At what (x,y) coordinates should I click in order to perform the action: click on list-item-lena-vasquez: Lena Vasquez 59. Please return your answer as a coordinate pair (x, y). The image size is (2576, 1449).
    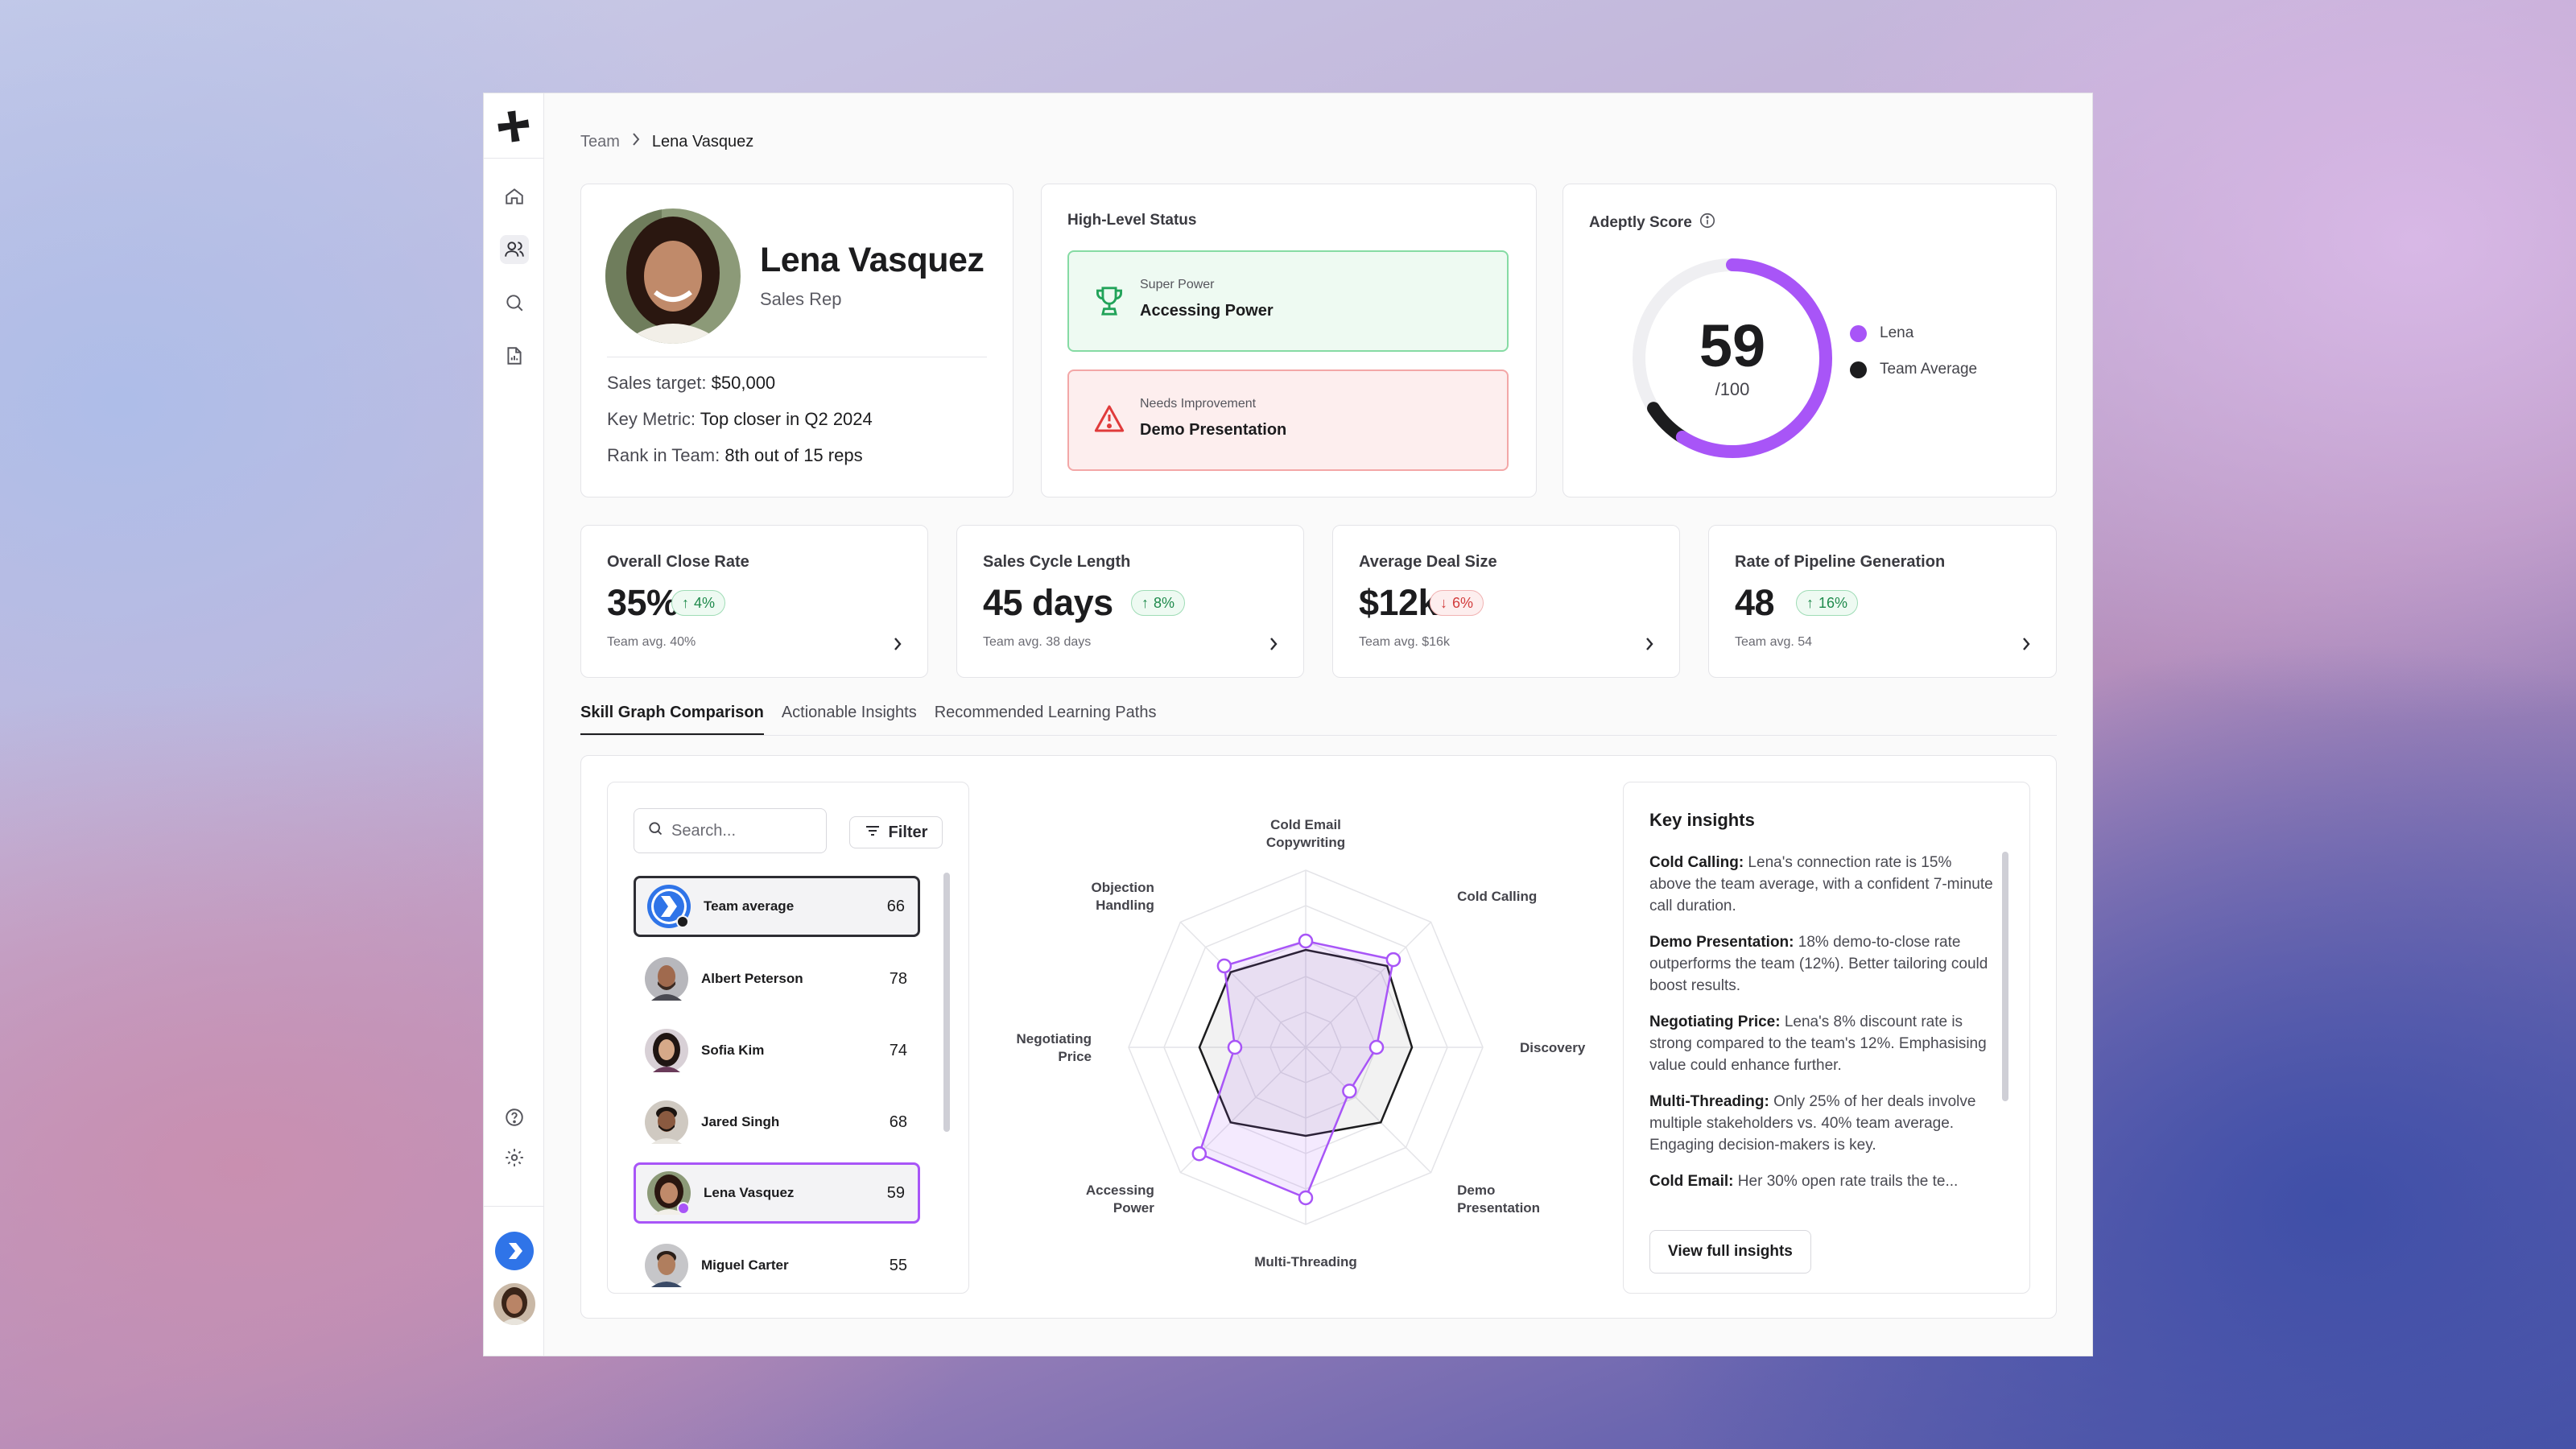
    Looking at the image, I should click on (777, 1193).